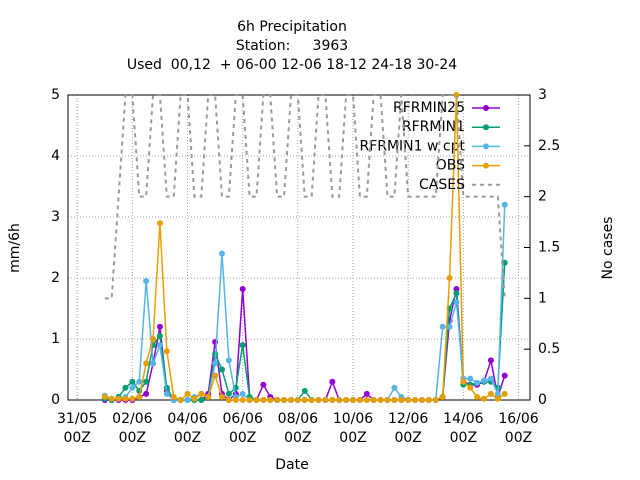  I want to click on y2-tick-label: 0, so click(542, 400).